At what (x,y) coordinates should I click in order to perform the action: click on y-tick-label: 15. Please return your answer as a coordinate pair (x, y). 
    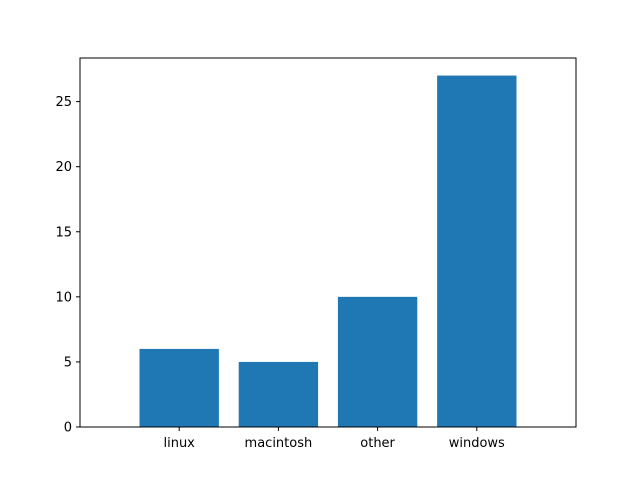
    Looking at the image, I should click on (63, 232).